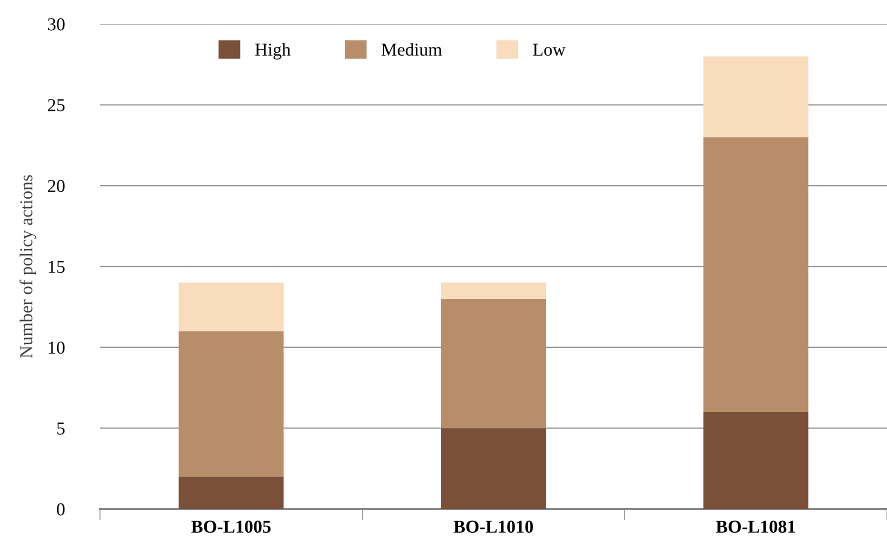 This screenshot has width=887, height=548. I want to click on y-tick-label: 25, so click(56, 105).